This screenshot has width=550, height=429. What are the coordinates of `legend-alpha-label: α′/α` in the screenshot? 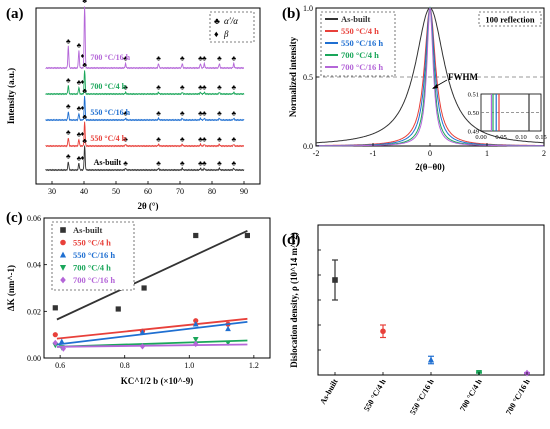 It's located at (231, 21).